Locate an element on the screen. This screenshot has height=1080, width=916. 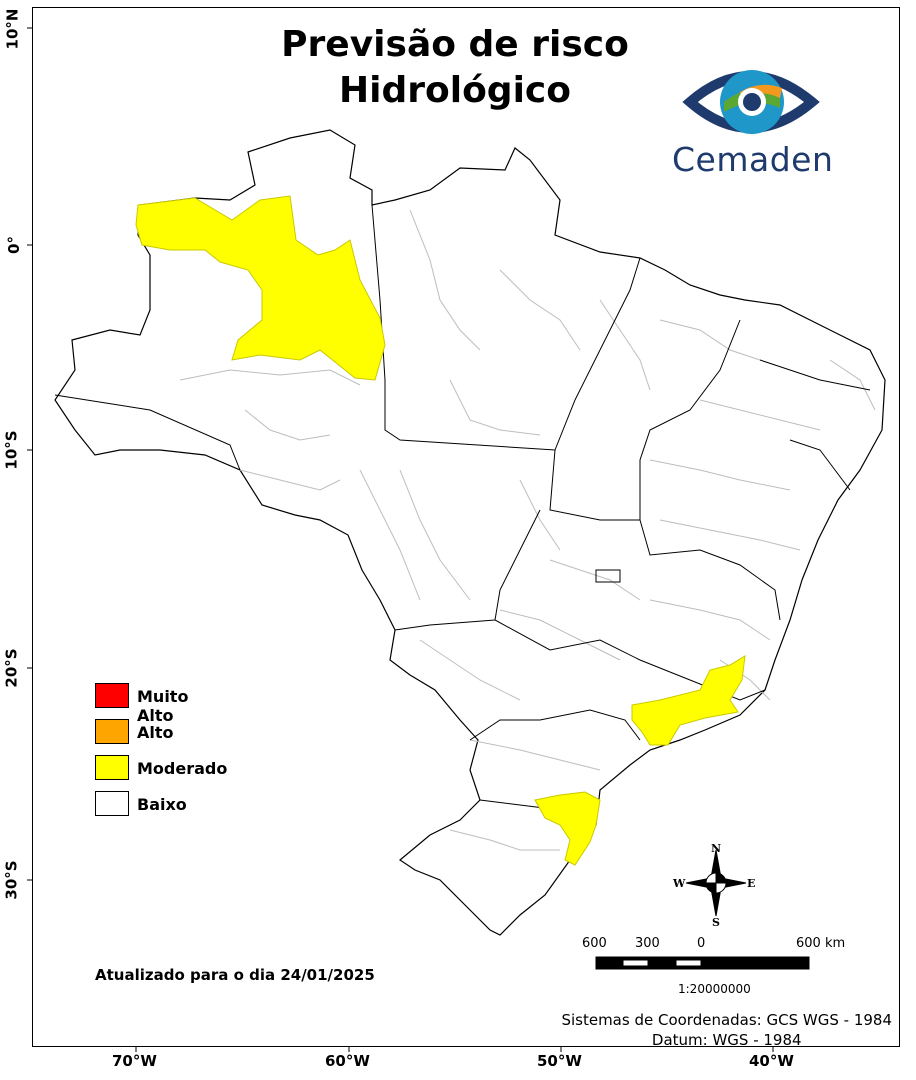
compass-east: E is located at coordinates (751, 883).